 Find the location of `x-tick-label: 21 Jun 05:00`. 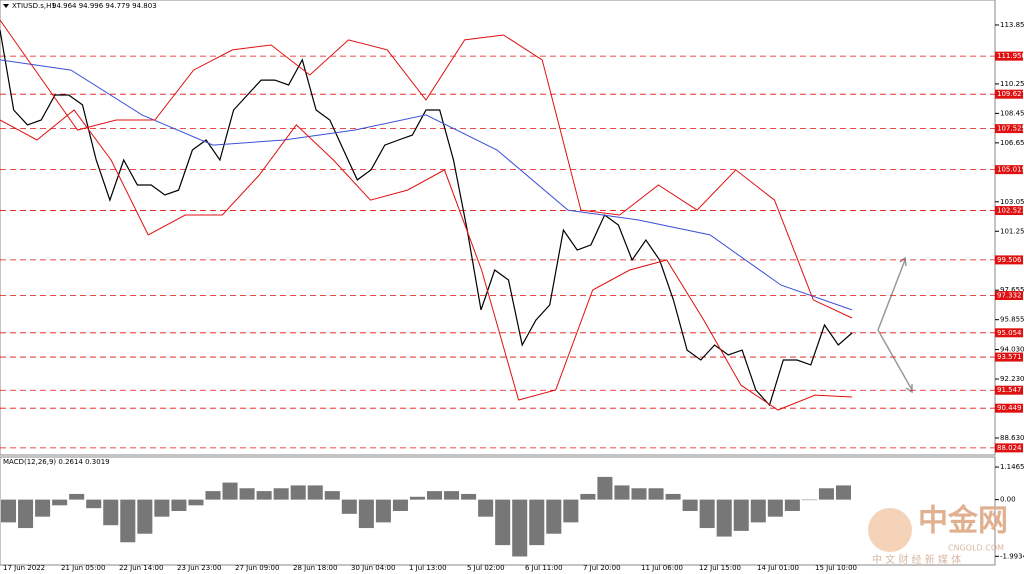

x-tick-label: 21 Jun 05:00 is located at coordinates (83, 568).